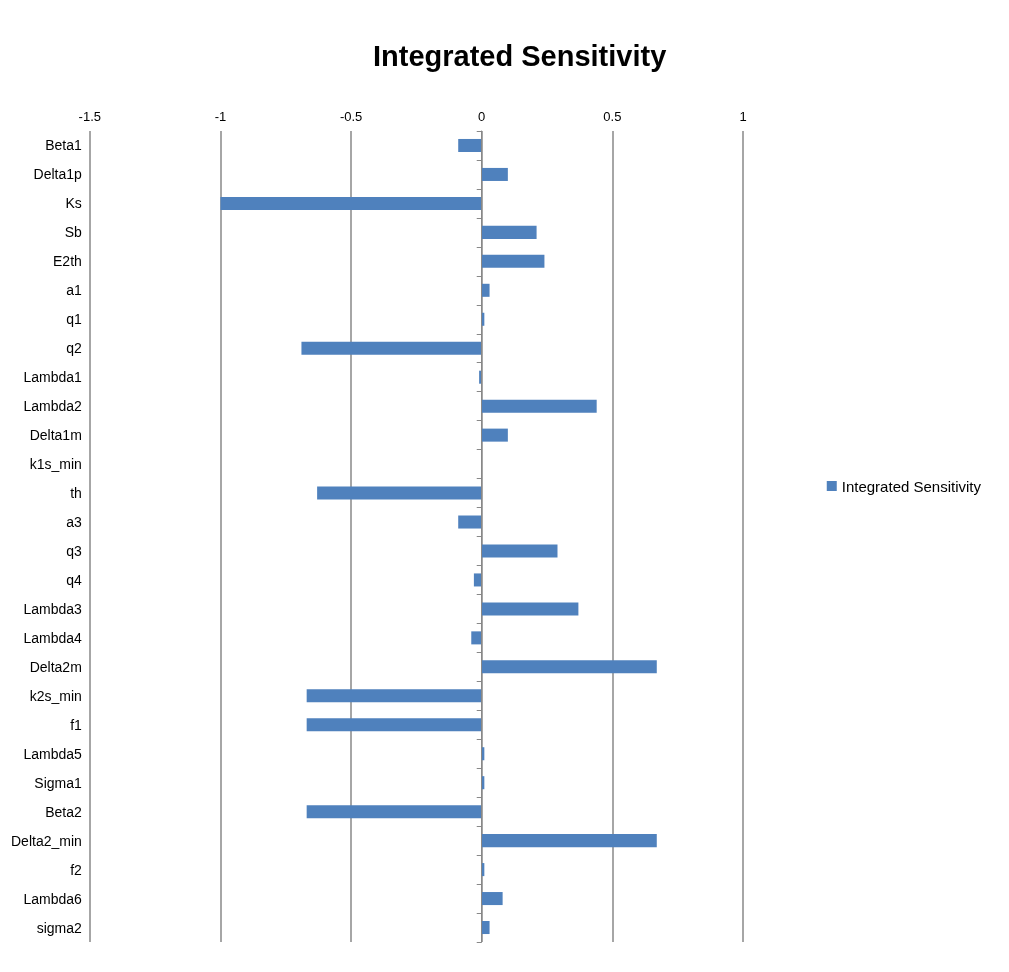 The width and height of the screenshot is (1009, 972). I want to click on y-tick-label: Ks, so click(73, 203).